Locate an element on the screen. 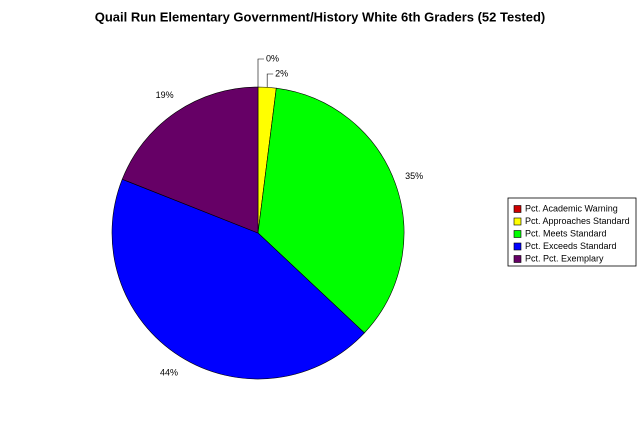 This screenshot has height=435, width=640. data-label: 2% is located at coordinates (281, 73).